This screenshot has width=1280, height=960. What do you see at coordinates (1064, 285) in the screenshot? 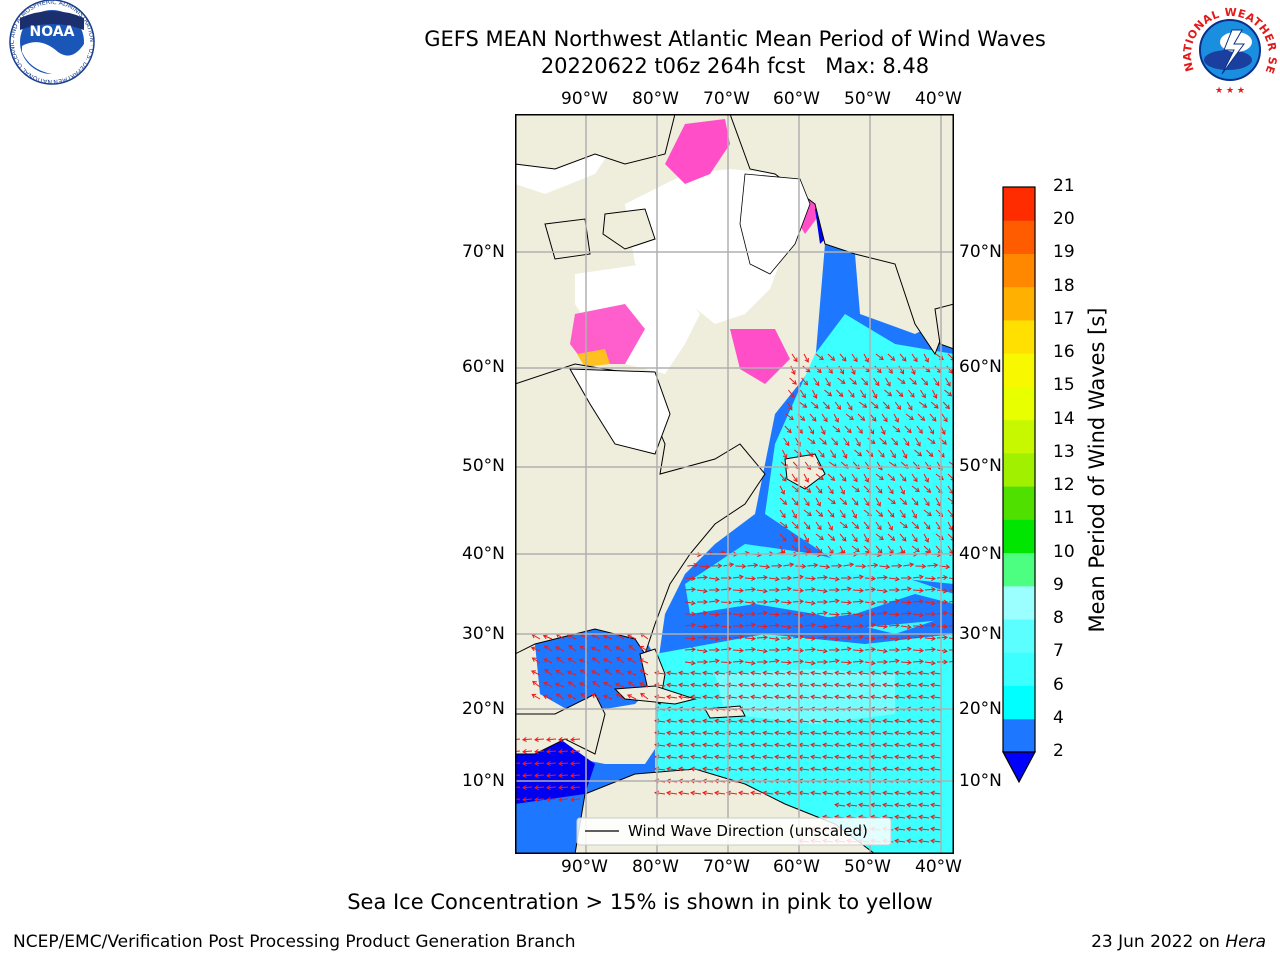
I see `colorbar-tick: 18` at bounding box center [1064, 285].